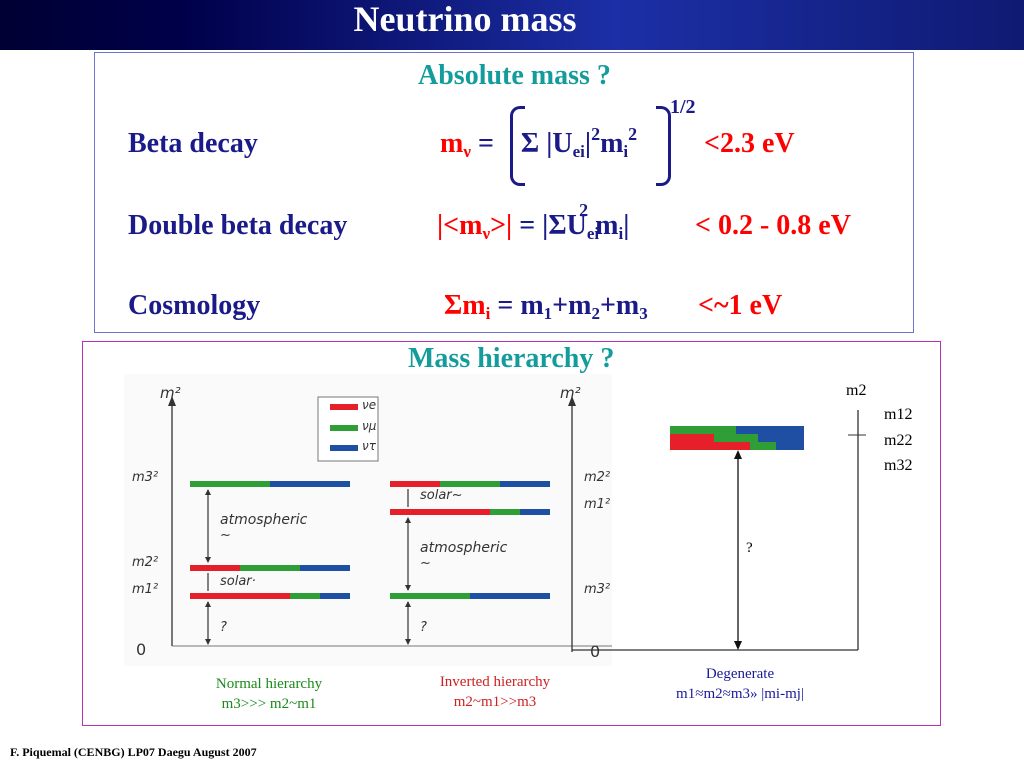 This screenshot has height=768, width=1024. What do you see at coordinates (344, 448) in the screenshot?
I see `legend-swatch-nutau` at bounding box center [344, 448].